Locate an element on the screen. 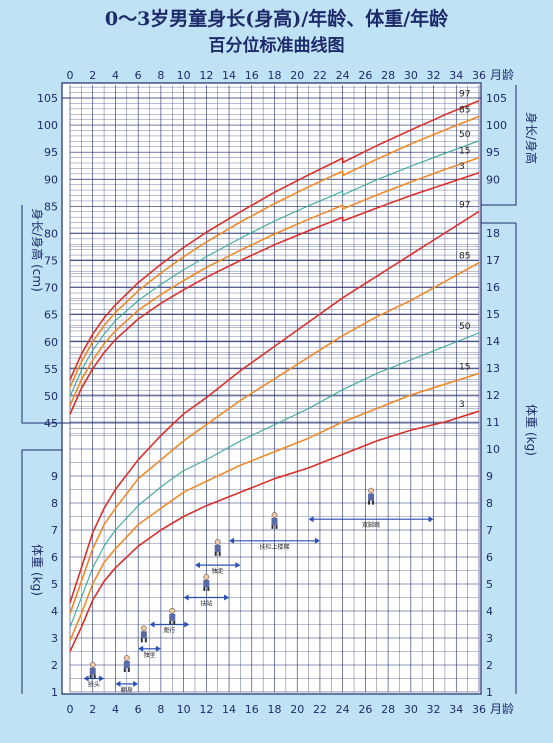 The width and height of the screenshot is (553, 743). weight-tick-right: 1 is located at coordinates (489, 692).